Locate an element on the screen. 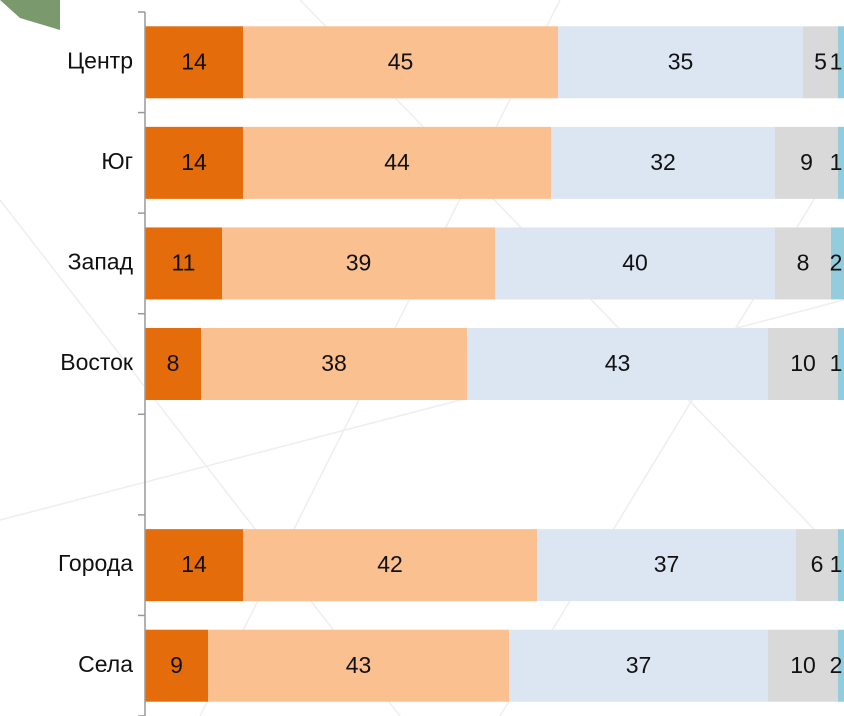 The width and height of the screenshot is (844, 716). y-tick-label: Центр is located at coordinates (100, 60).